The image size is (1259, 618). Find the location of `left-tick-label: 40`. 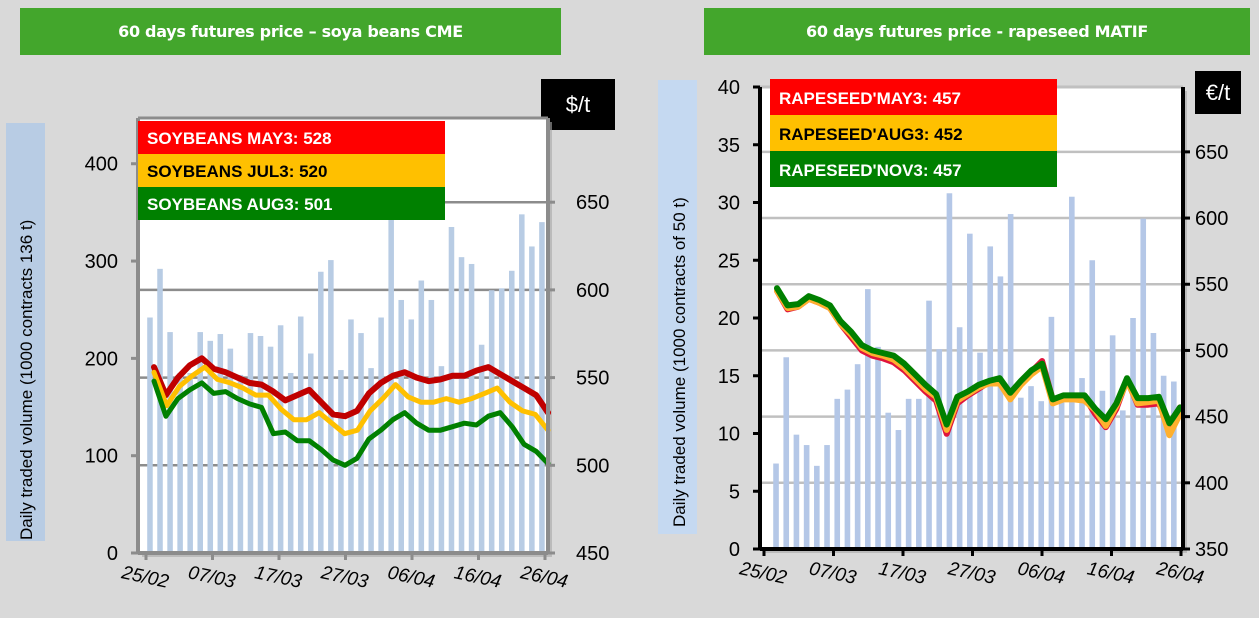

left-tick-label: 40 is located at coordinates (729, 88).